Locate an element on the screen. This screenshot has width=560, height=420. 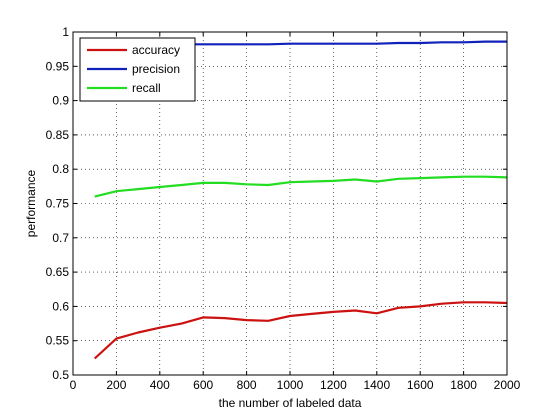
legend: accuracy precision recall is located at coordinates (137, 69).